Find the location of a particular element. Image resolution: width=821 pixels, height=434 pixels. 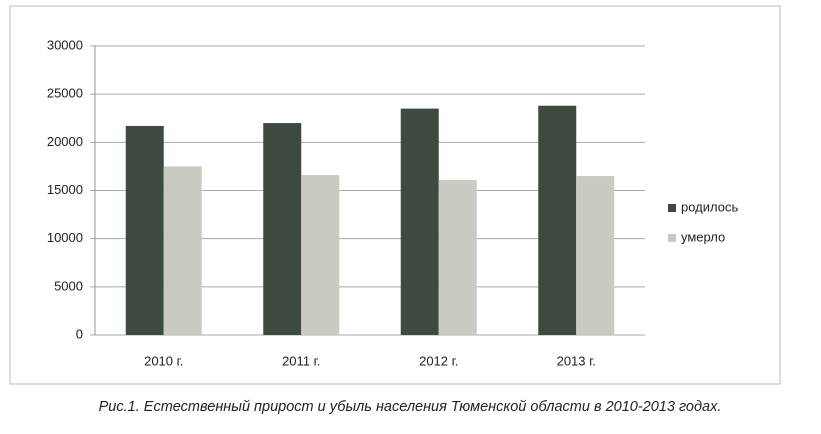

y-tick-label: 0 is located at coordinates (79, 333).